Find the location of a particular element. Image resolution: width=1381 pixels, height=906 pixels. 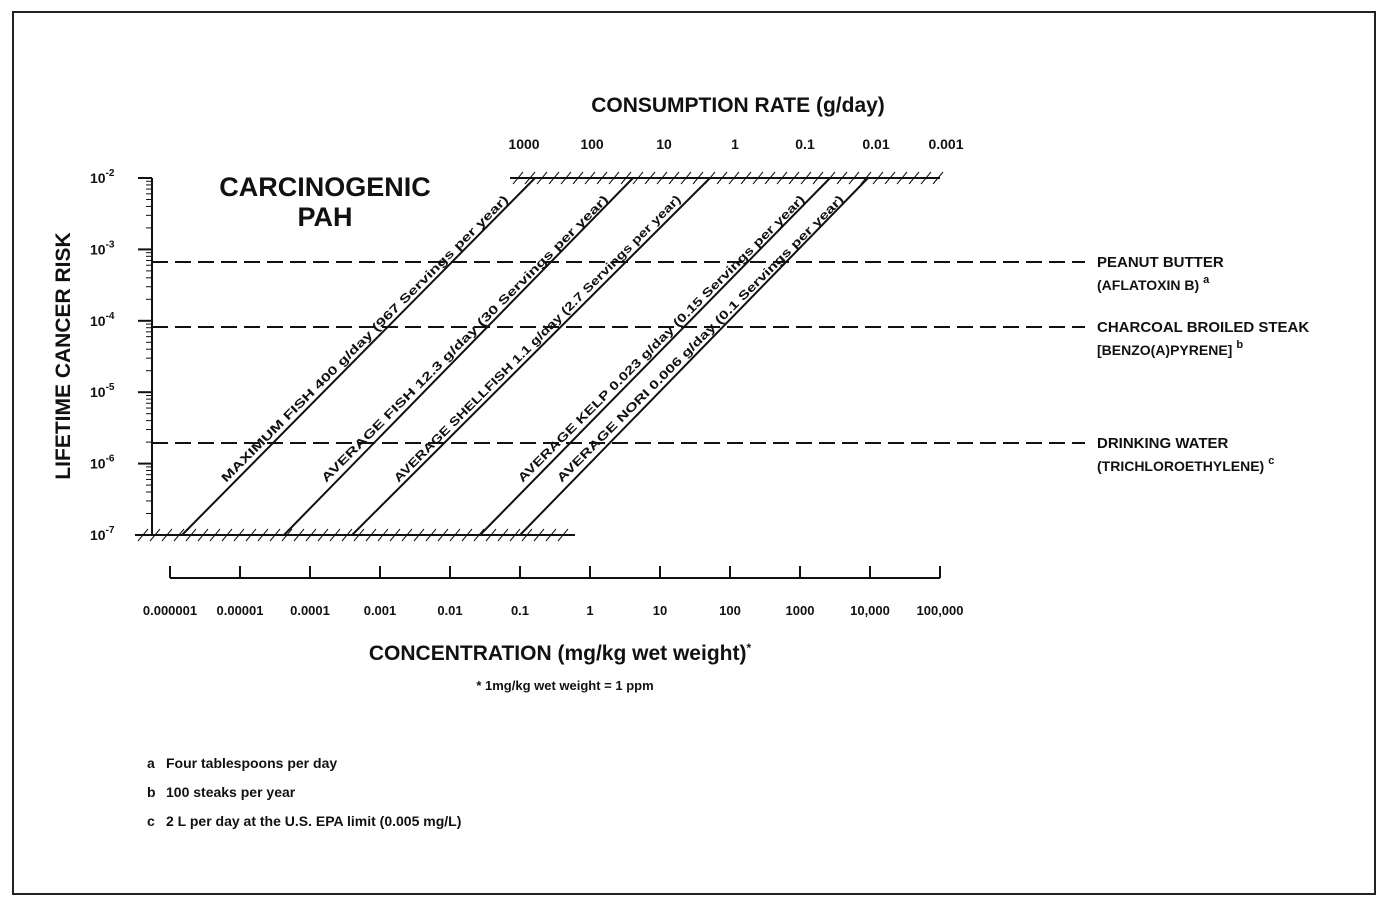

top-tick-label: 10 is located at coordinates (664, 144).